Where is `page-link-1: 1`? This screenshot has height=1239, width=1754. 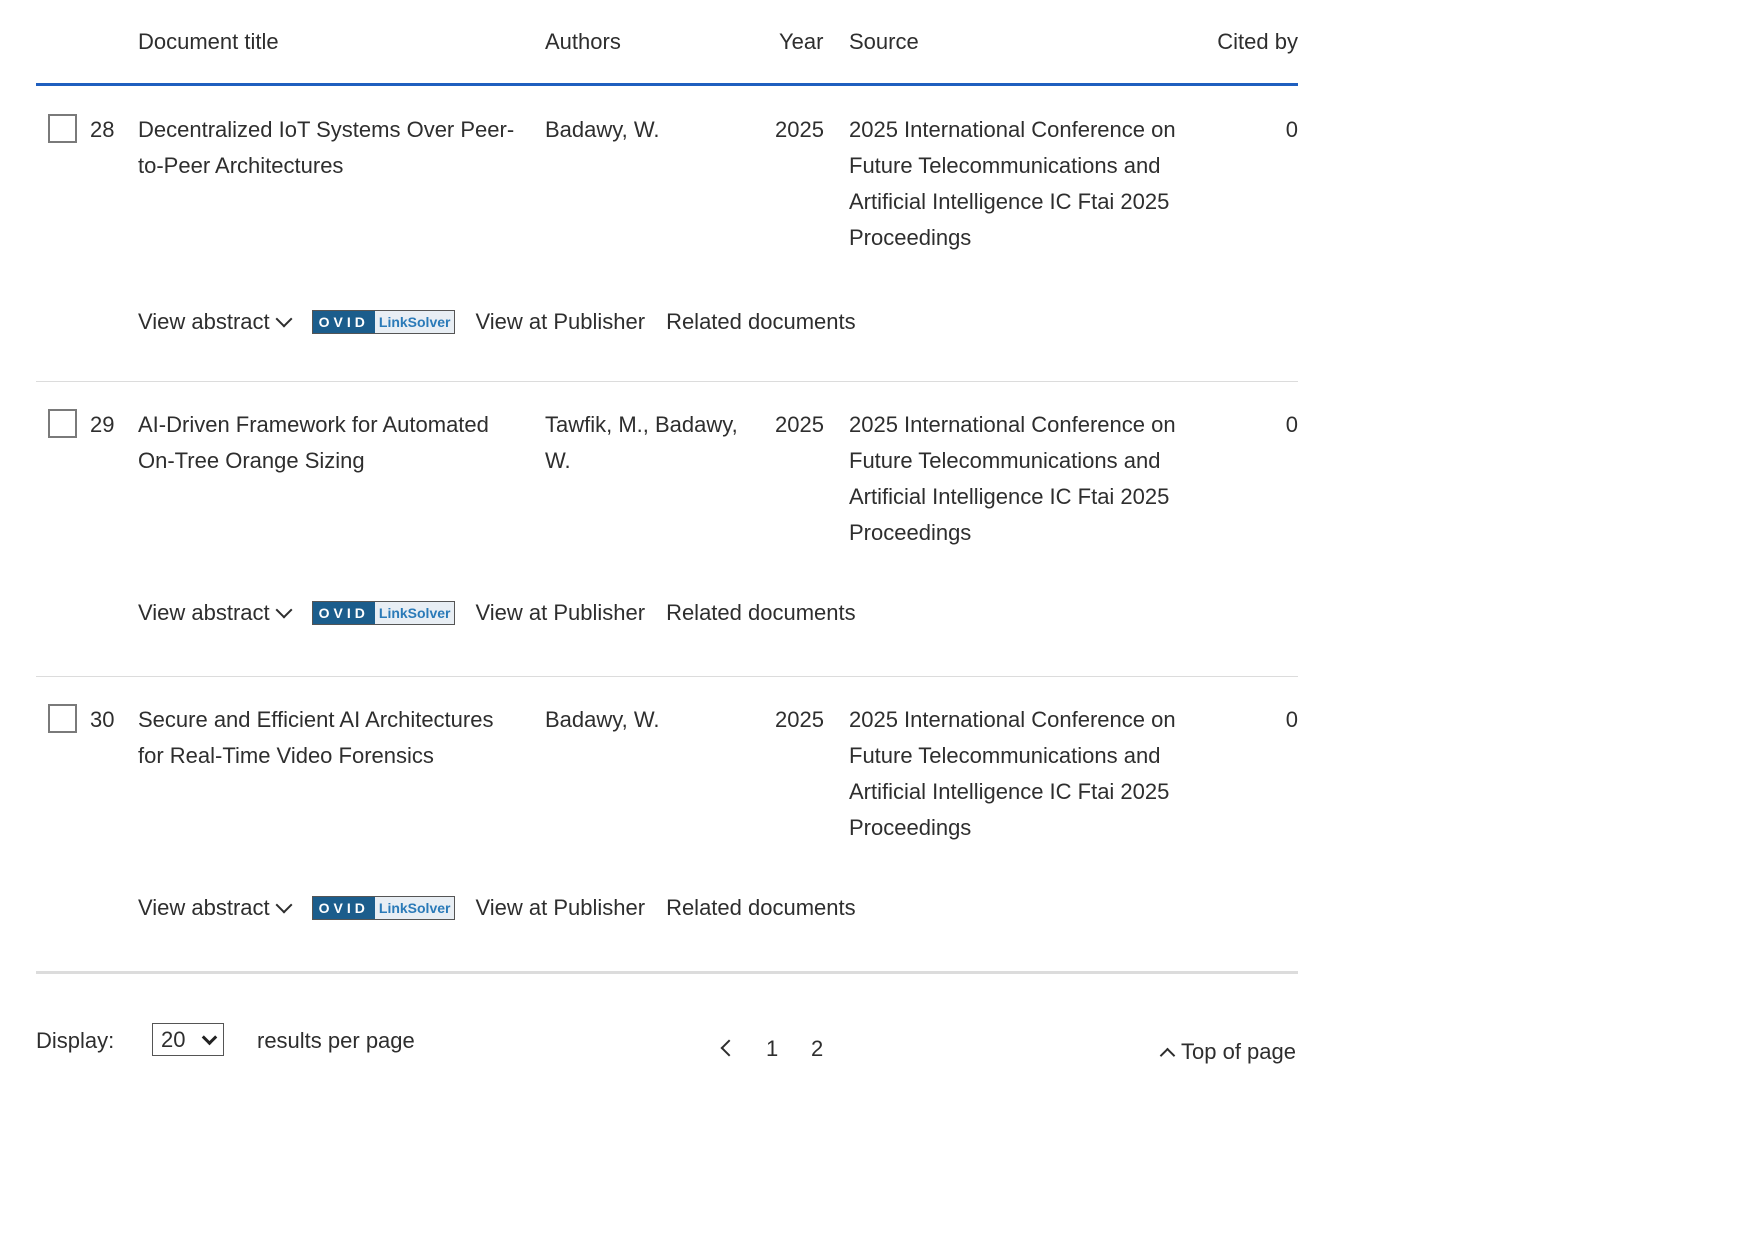
page-link-1: 1 is located at coordinates (772, 1048).